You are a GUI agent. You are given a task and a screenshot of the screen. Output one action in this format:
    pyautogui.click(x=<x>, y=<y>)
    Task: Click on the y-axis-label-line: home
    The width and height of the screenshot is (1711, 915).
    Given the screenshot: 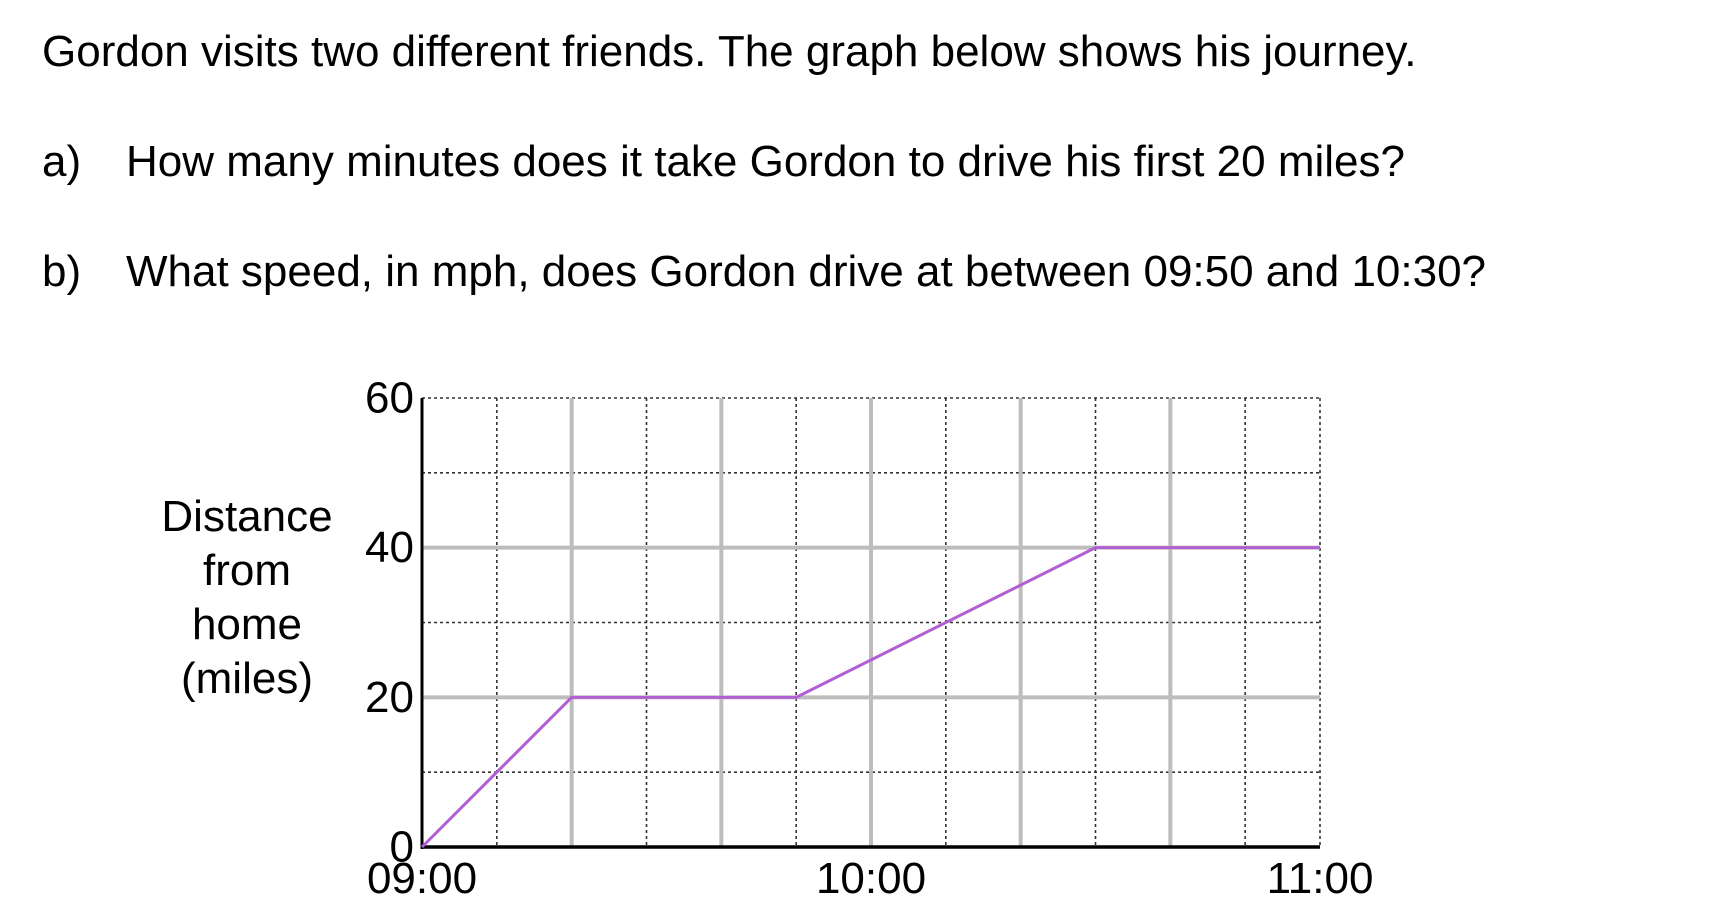 What is the action you would take?
    pyautogui.click(x=247, y=624)
    